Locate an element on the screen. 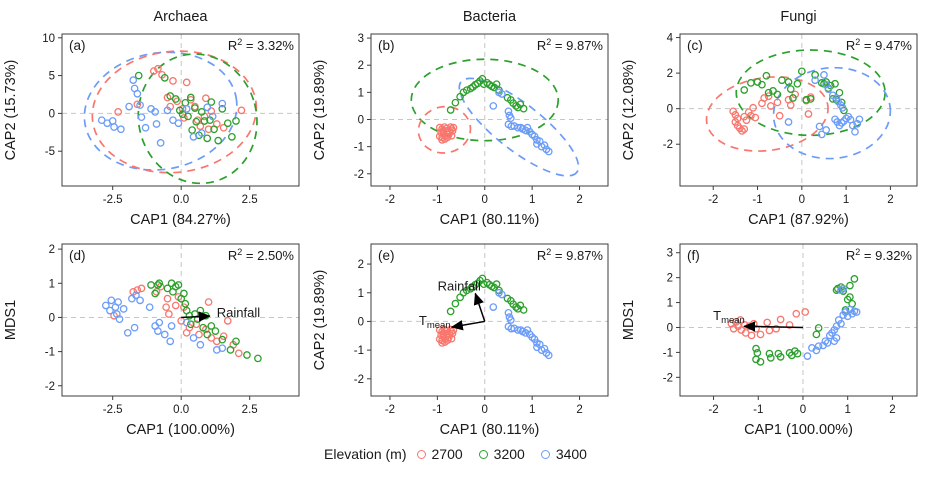 The image size is (927, 484). x-tick-label: 0 is located at coordinates (802, 200).